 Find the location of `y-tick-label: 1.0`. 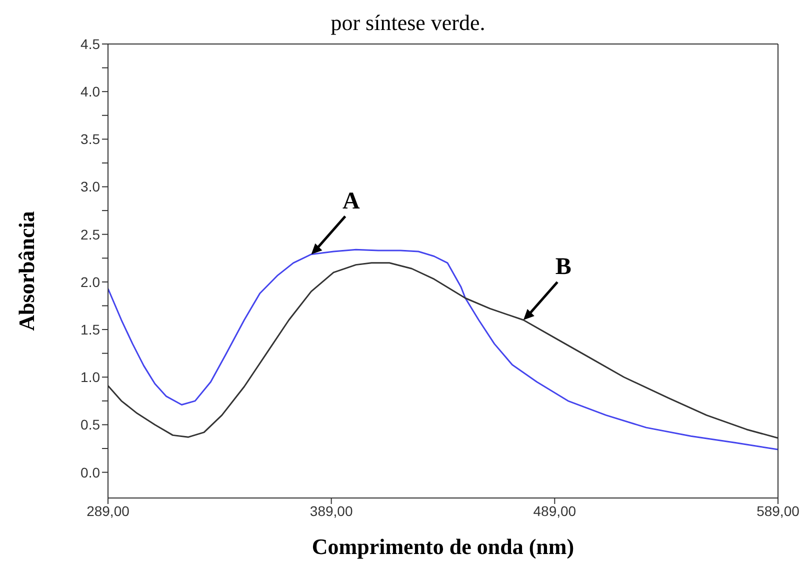

y-tick-label: 1.0 is located at coordinates (90, 377).